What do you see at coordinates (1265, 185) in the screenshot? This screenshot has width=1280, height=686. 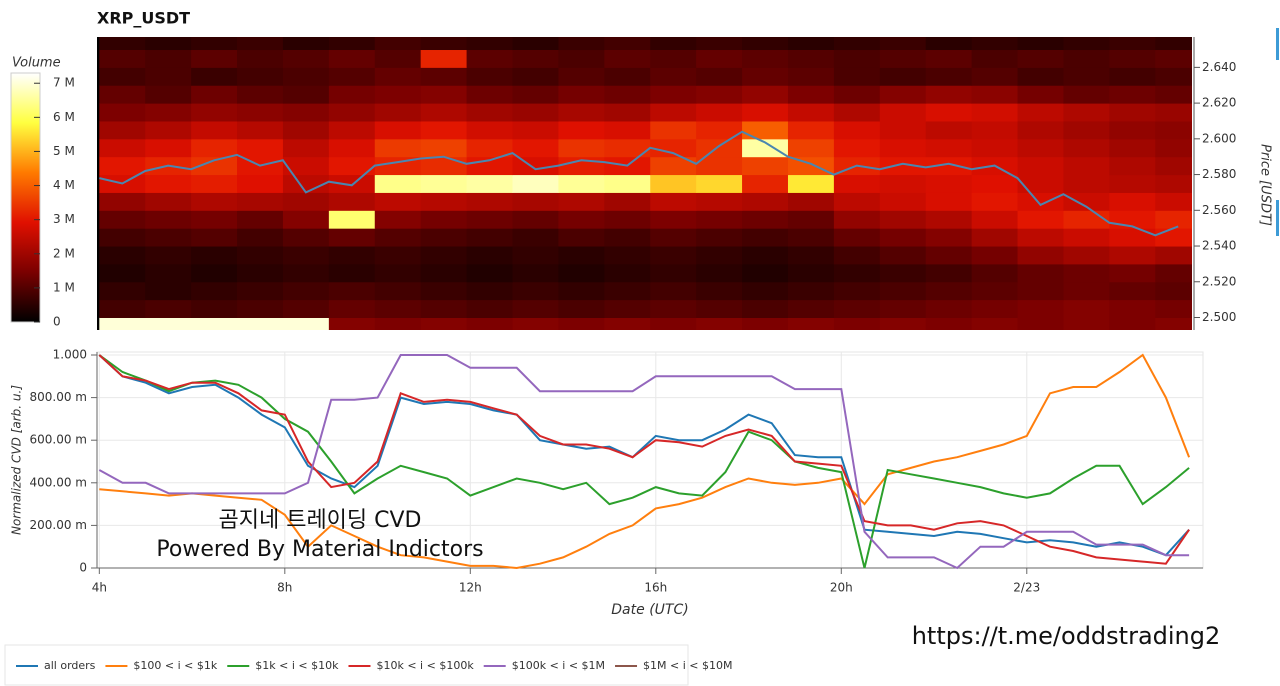 I see `y-axis-label: Price [USDT]` at bounding box center [1265, 185].